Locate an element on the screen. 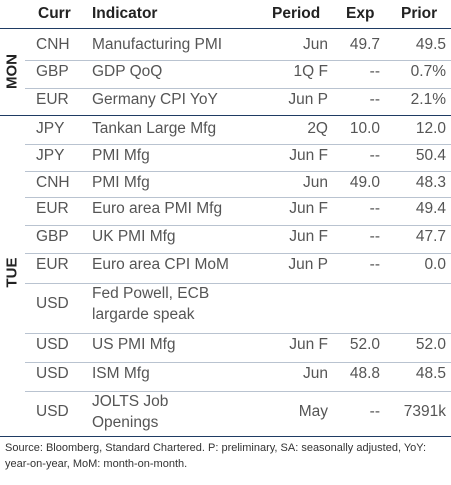 The width and height of the screenshot is (451, 485). row-indicator: Euro area CPI MoM is located at coordinates (160, 264).